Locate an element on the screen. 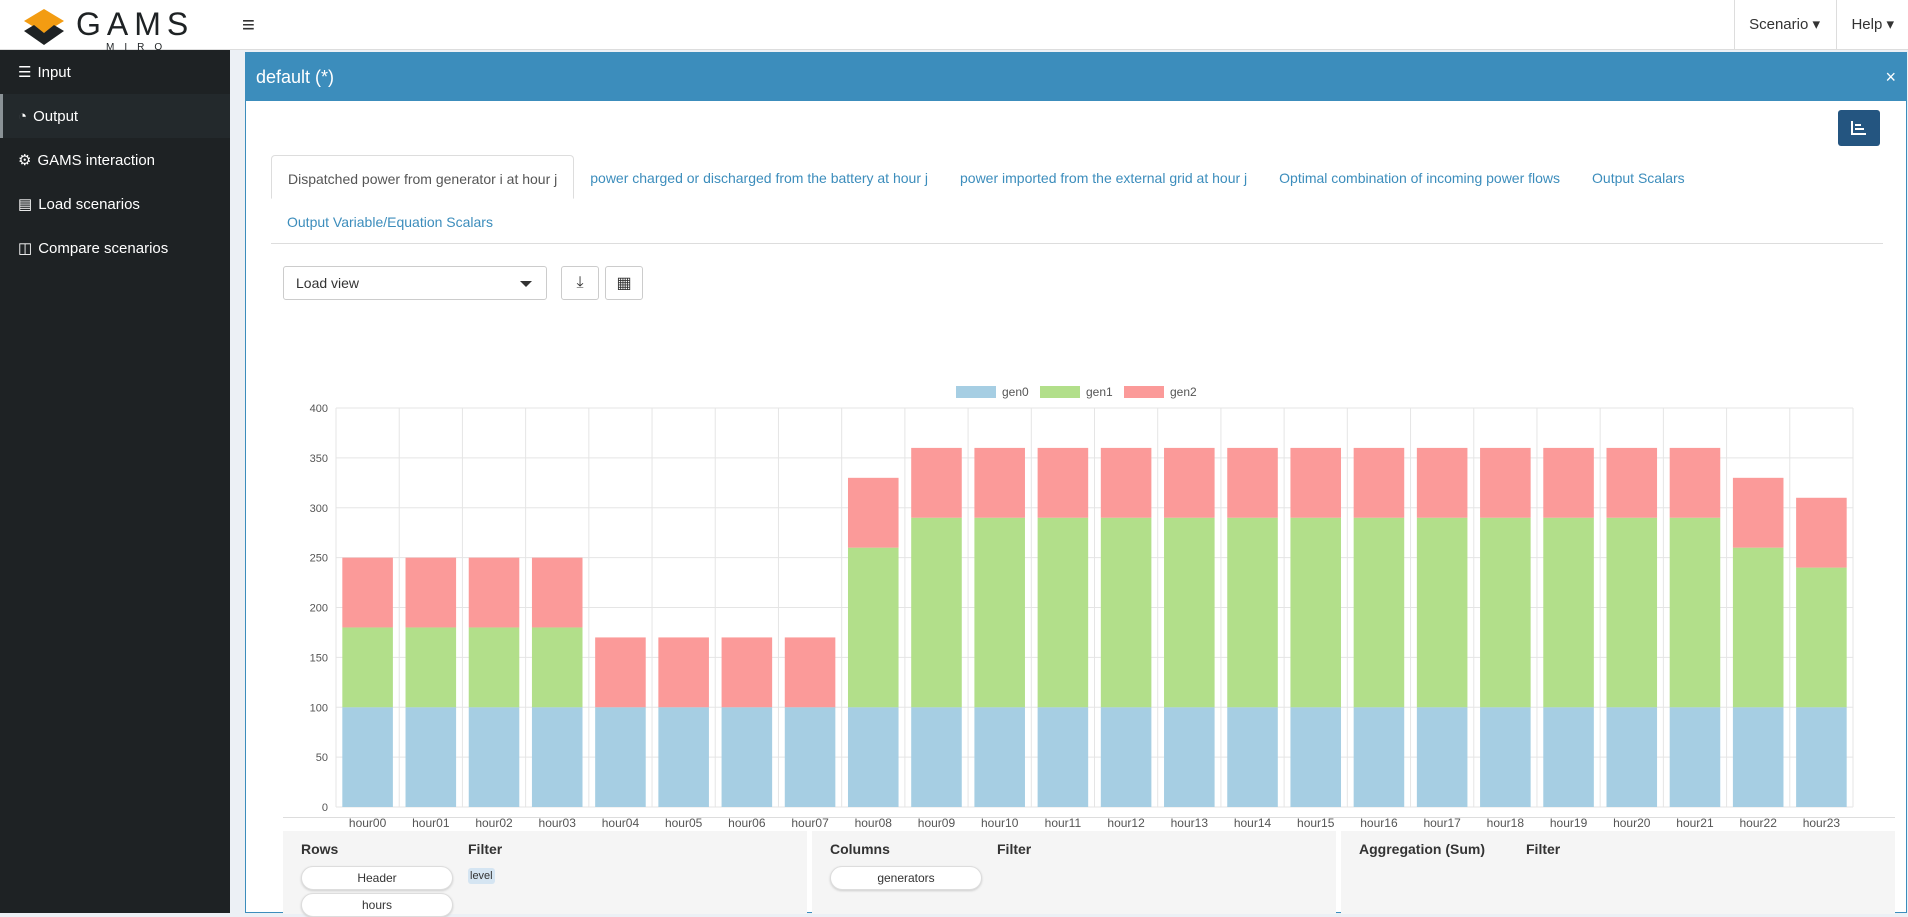 This screenshot has width=1908, height=917. y-tick-label: 50 is located at coordinates (322, 758).